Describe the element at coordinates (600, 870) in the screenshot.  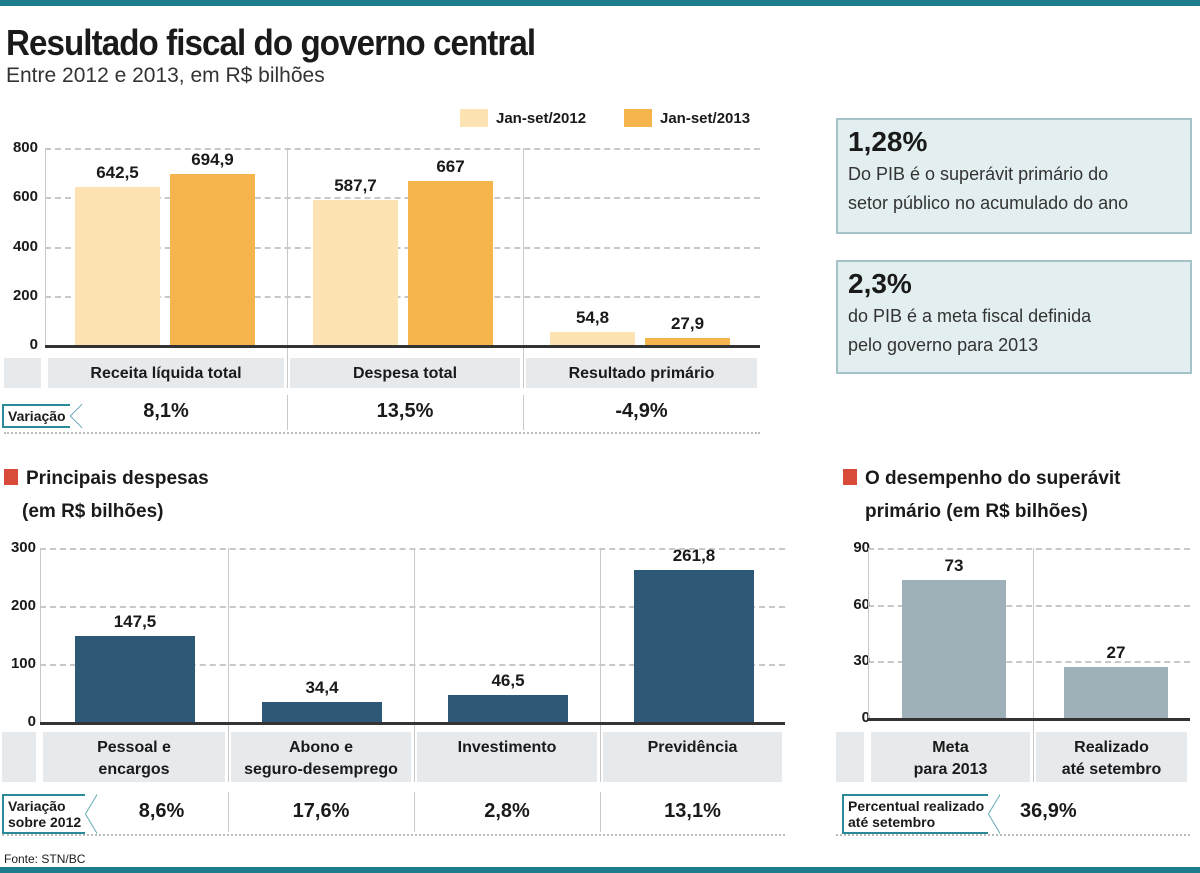
I see `bottom-accent-bar` at that location.